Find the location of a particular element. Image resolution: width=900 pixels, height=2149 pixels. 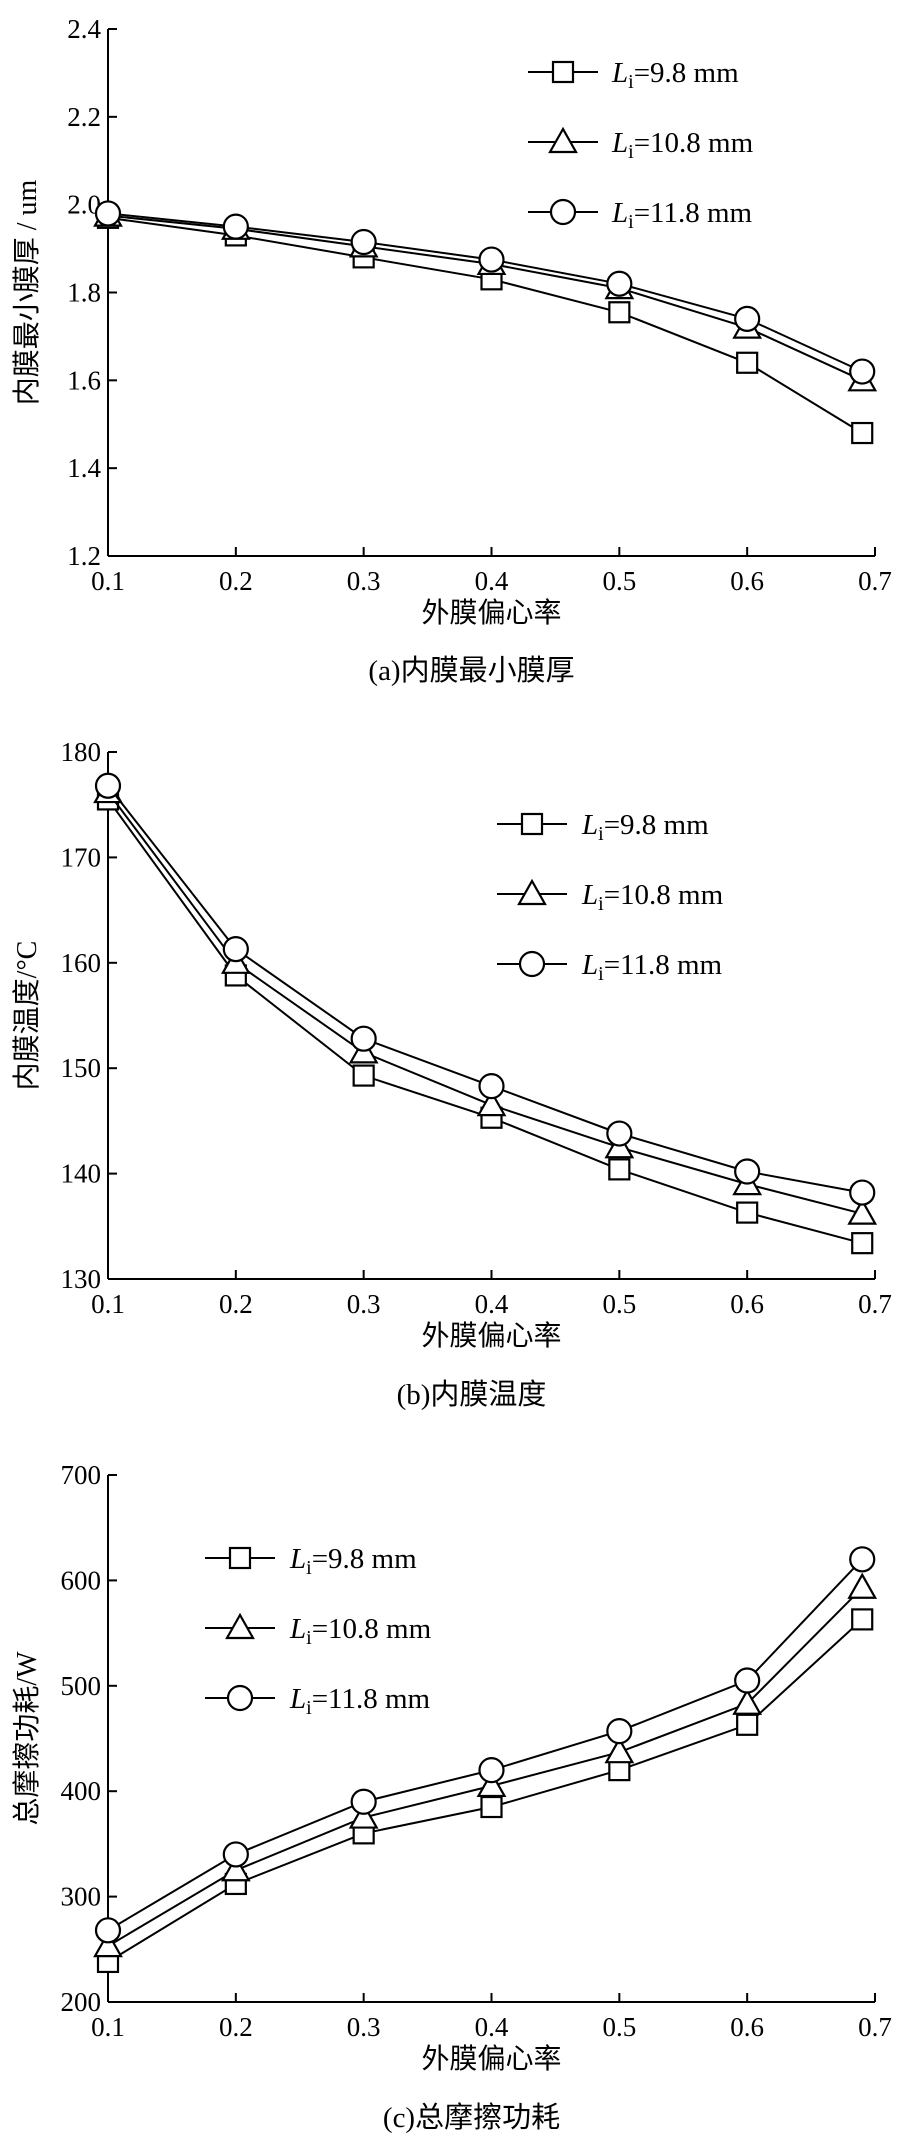

y-tick-label: 140 is located at coordinates (81, 1174).